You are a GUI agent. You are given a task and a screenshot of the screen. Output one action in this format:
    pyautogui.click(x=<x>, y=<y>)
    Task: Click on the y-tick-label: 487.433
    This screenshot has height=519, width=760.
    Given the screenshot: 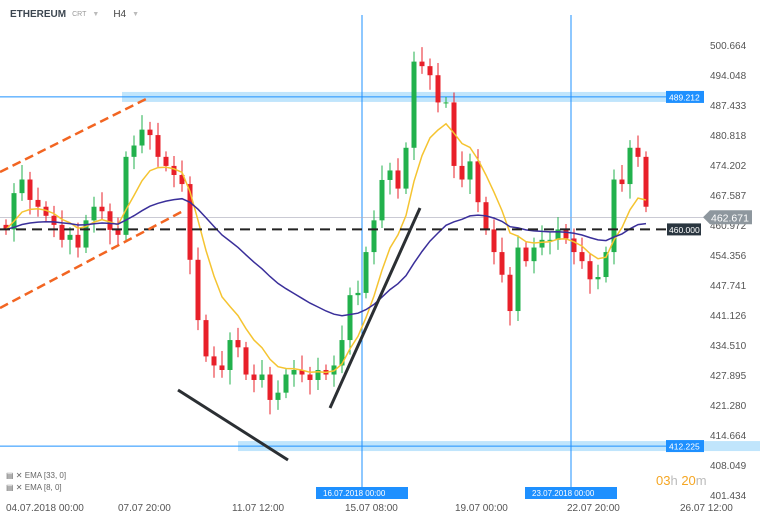 What is the action you would take?
    pyautogui.click(x=728, y=106)
    